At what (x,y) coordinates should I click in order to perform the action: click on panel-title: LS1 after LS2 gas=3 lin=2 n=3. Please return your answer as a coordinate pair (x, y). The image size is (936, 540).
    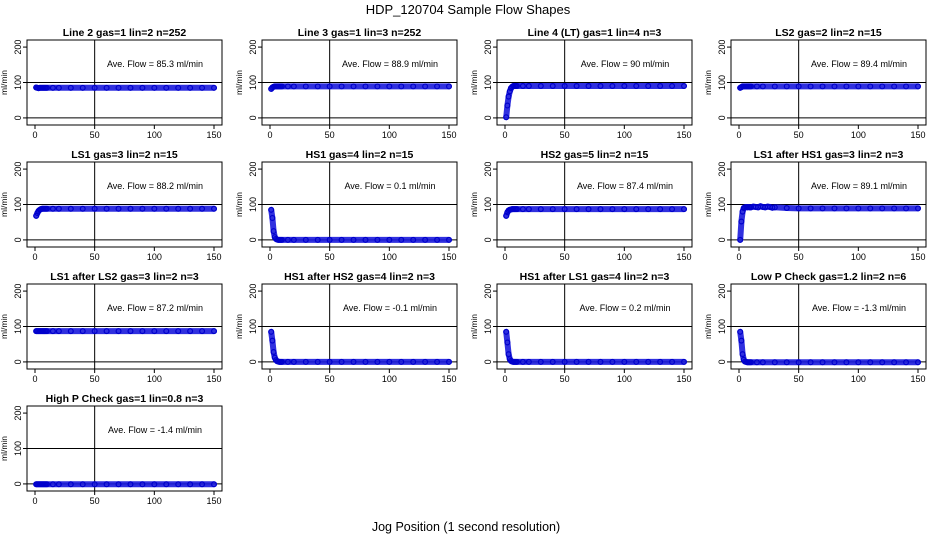
    Looking at the image, I should click on (124, 277).